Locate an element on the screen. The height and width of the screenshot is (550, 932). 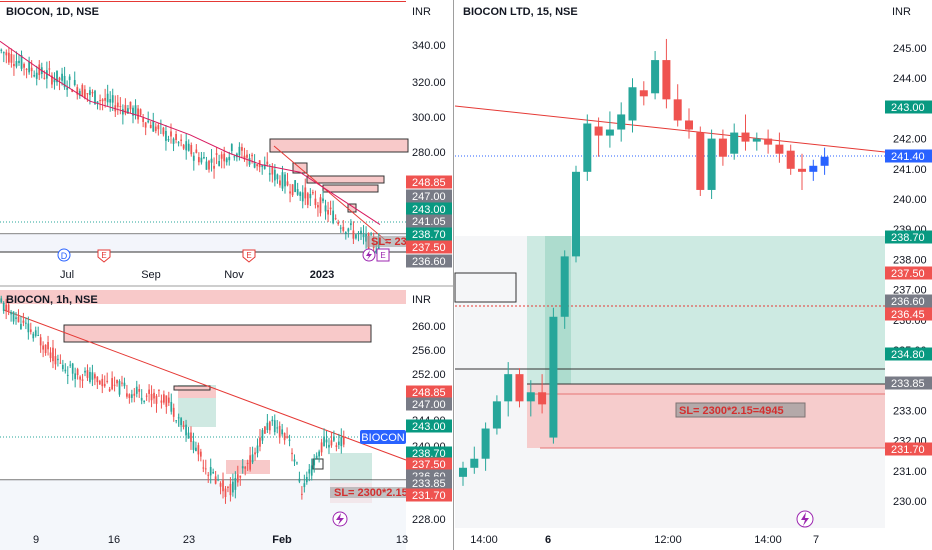
daily-dividend-marker: D is located at coordinates (64, 255).